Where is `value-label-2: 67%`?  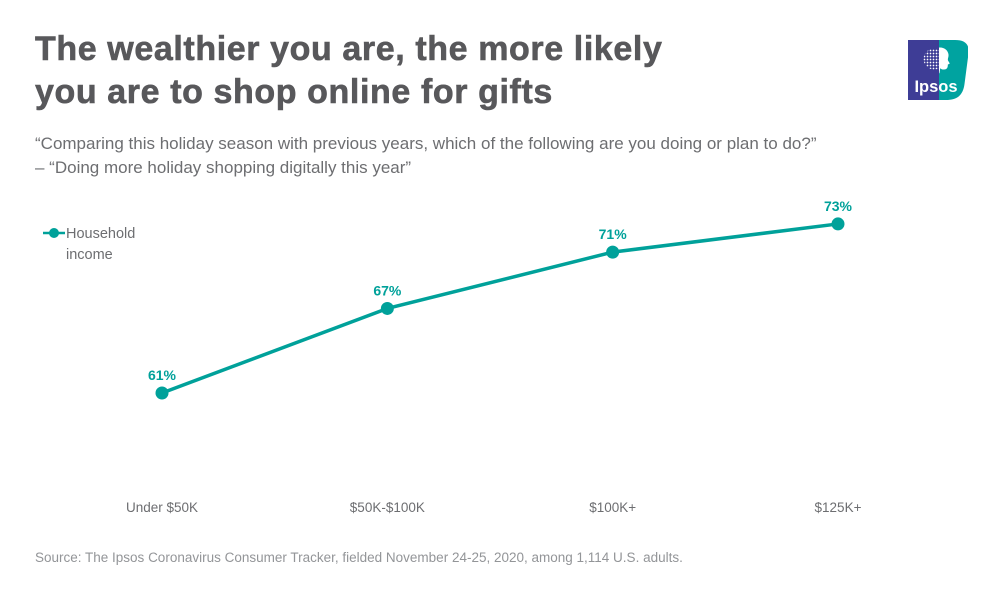 value-label-2: 67% is located at coordinates (387, 290).